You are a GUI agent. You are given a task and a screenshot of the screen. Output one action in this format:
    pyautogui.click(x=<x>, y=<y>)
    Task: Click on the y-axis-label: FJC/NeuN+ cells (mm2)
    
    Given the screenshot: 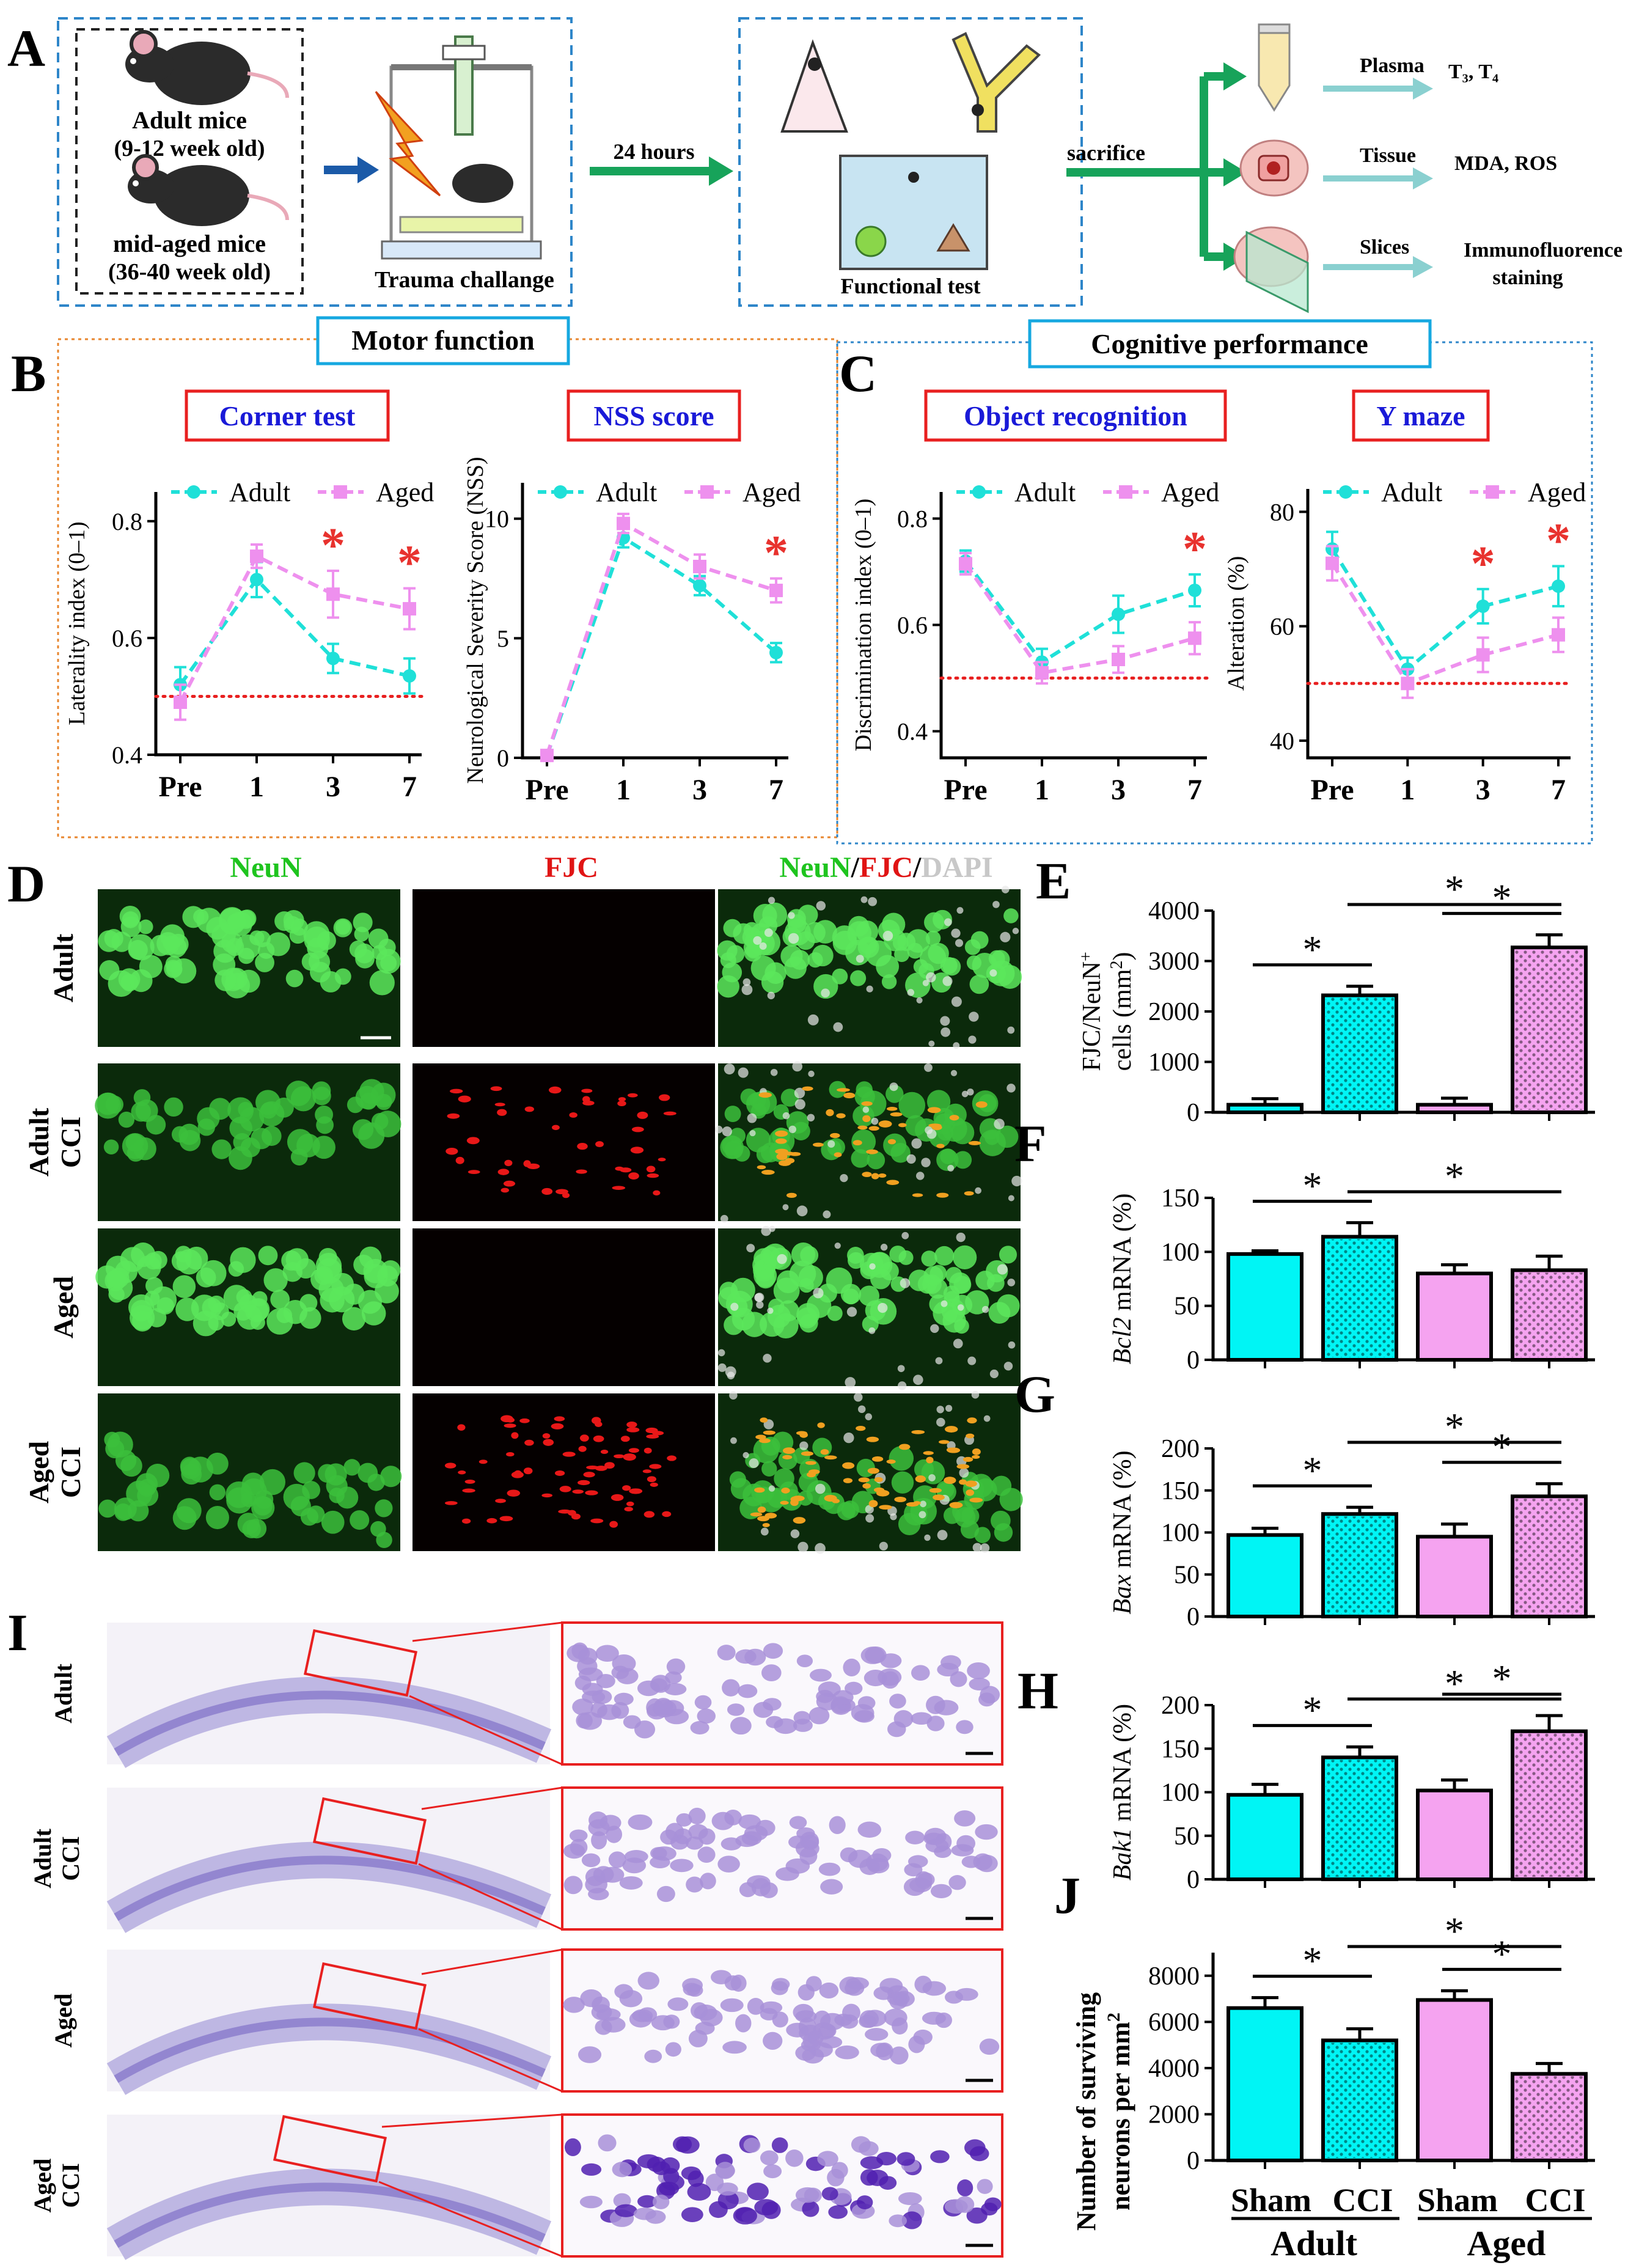 What is the action you would take?
    pyautogui.click(x=1107, y=1011)
    